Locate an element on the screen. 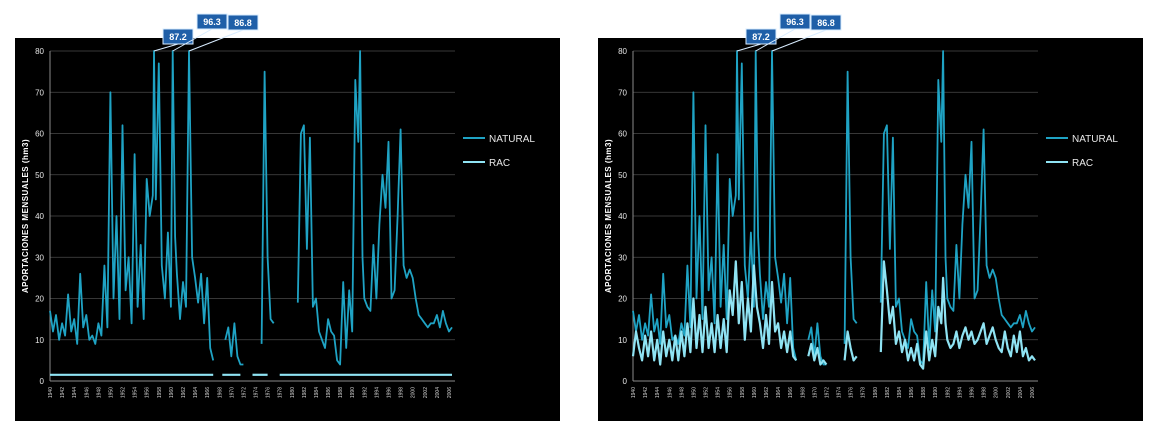  x-tick-label: 1960 is located at coordinates (172, 392).